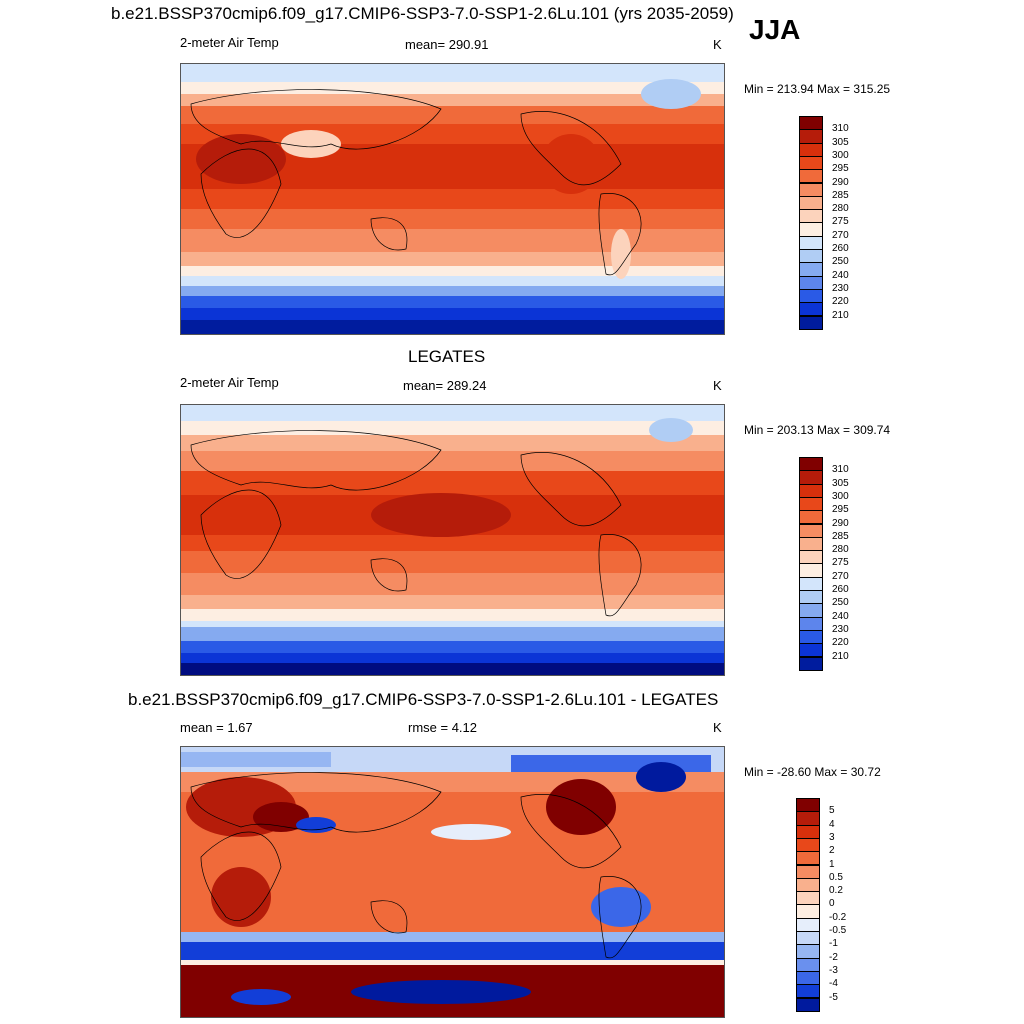 The height and width of the screenshot is (1024, 1024). Describe the element at coordinates (832, 904) in the screenshot. I see `colorbar-label: 0` at that location.